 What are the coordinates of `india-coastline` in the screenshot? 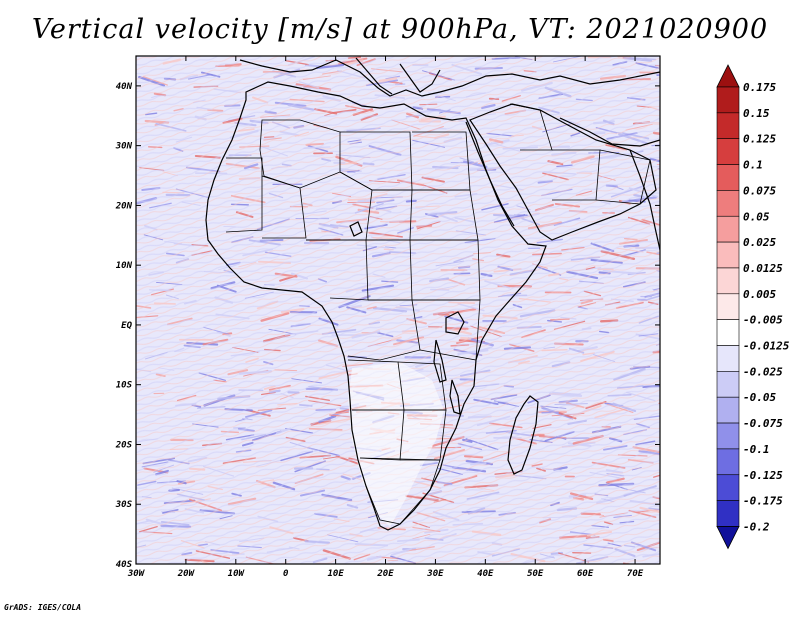 It's located at (644, 200).